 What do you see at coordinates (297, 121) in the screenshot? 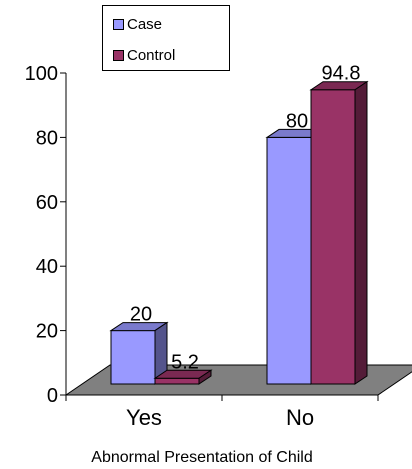
I see `data-label: 80` at bounding box center [297, 121].